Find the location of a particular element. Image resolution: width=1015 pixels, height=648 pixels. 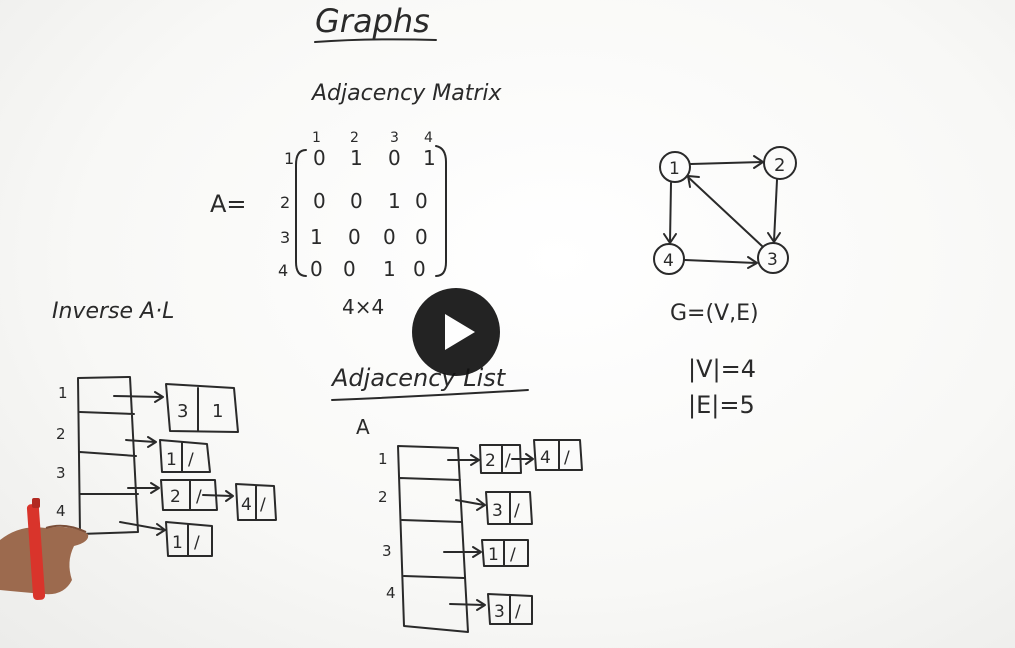

adjacency-list-index: 3 is located at coordinates (387, 551).